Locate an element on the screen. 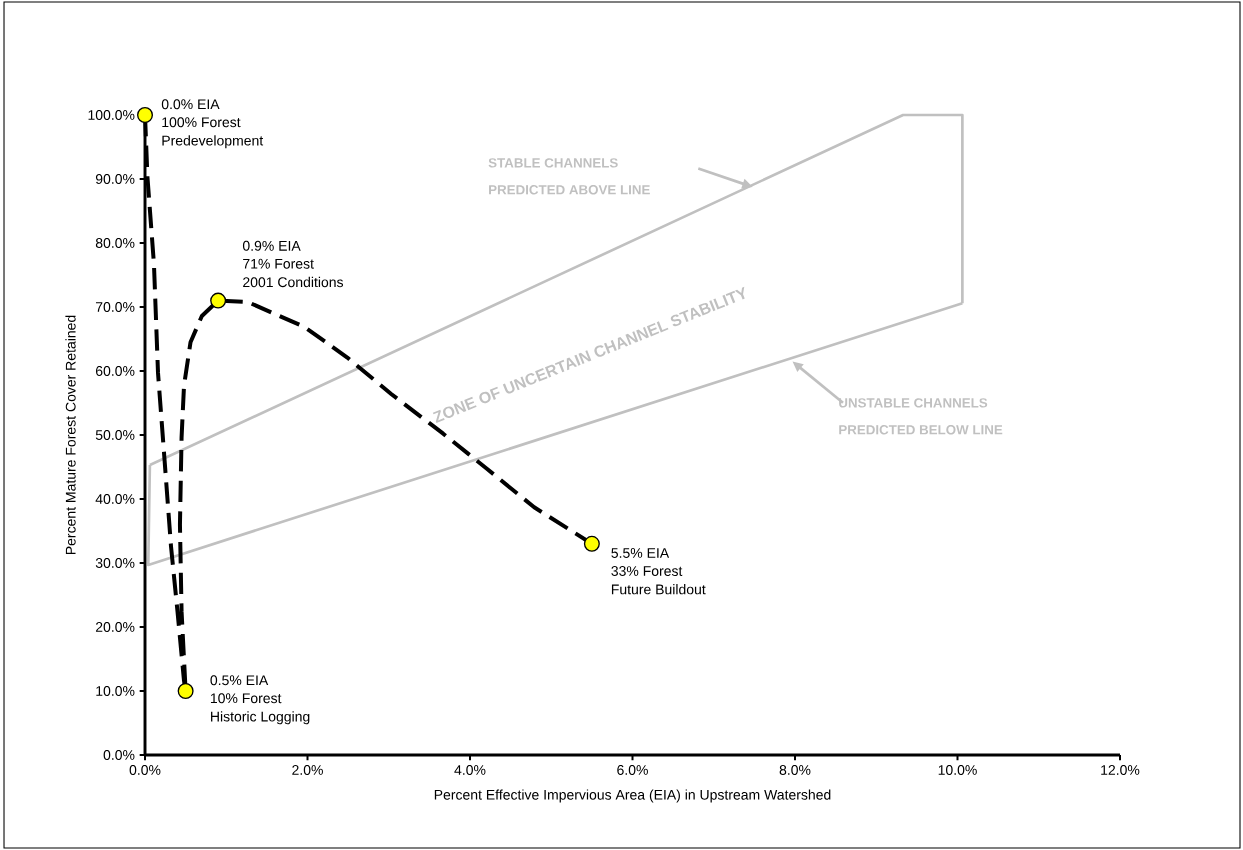 This screenshot has height=850, width=1243. y-tick-label: 100.0% is located at coordinates (111, 115).